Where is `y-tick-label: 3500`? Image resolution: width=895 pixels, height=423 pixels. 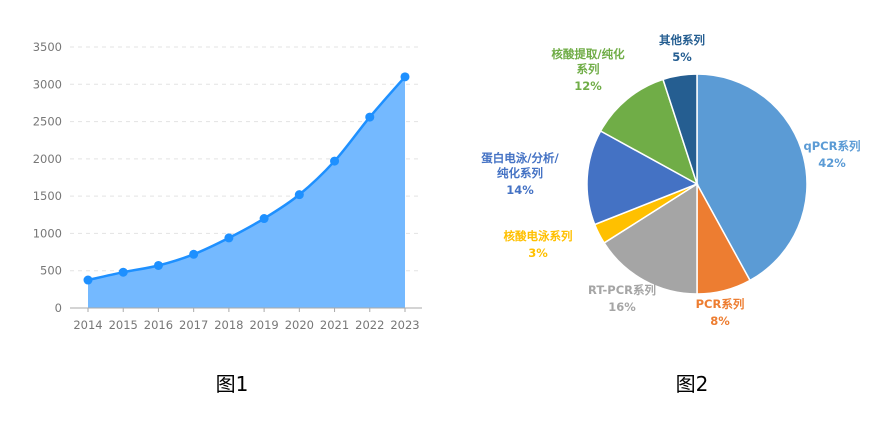
y-tick-label: 3500 is located at coordinates (47, 47).